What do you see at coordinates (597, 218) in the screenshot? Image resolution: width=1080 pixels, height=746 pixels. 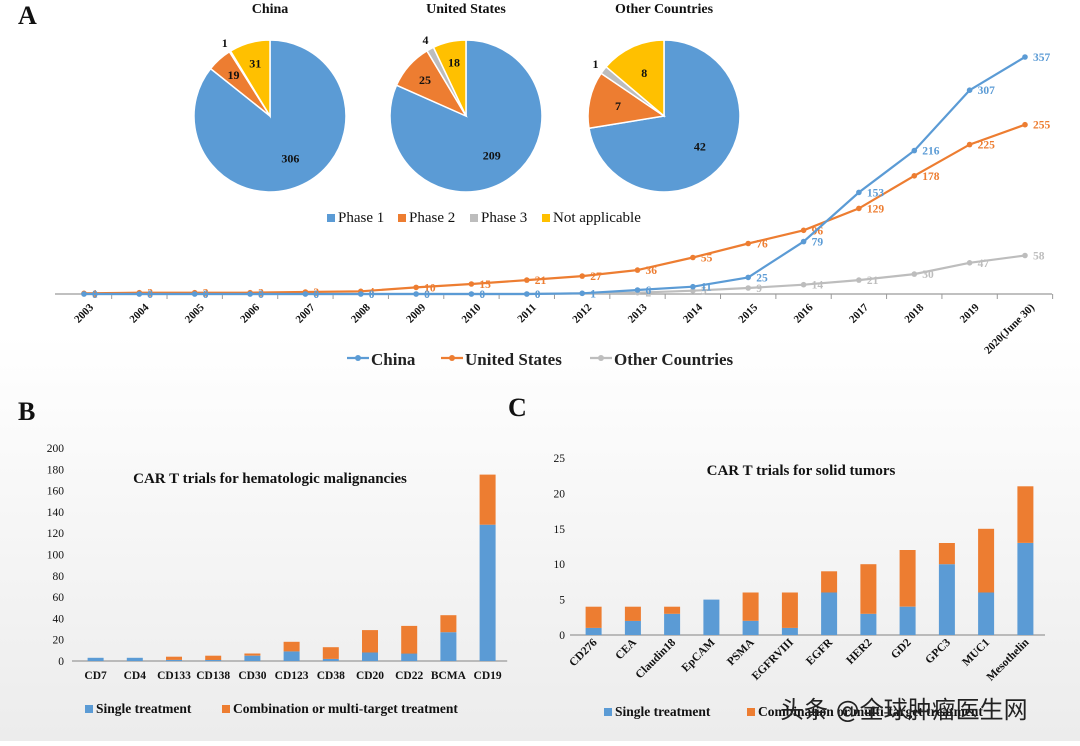 I see `legend-label: Not applicable` at bounding box center [597, 218].